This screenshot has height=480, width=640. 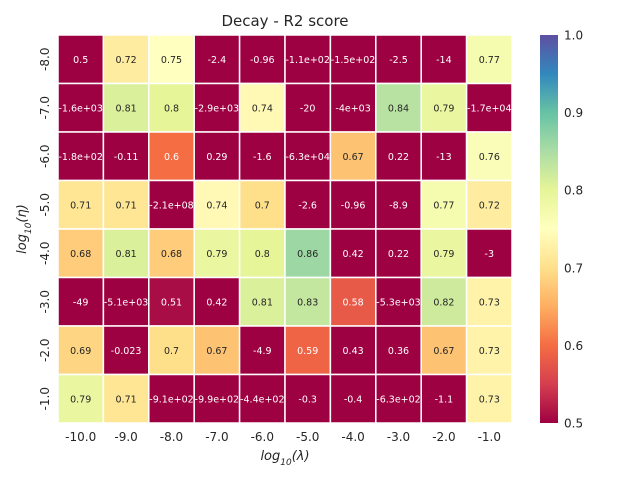 I want to click on cell-annotation: 0.22, so click(x=398, y=157).